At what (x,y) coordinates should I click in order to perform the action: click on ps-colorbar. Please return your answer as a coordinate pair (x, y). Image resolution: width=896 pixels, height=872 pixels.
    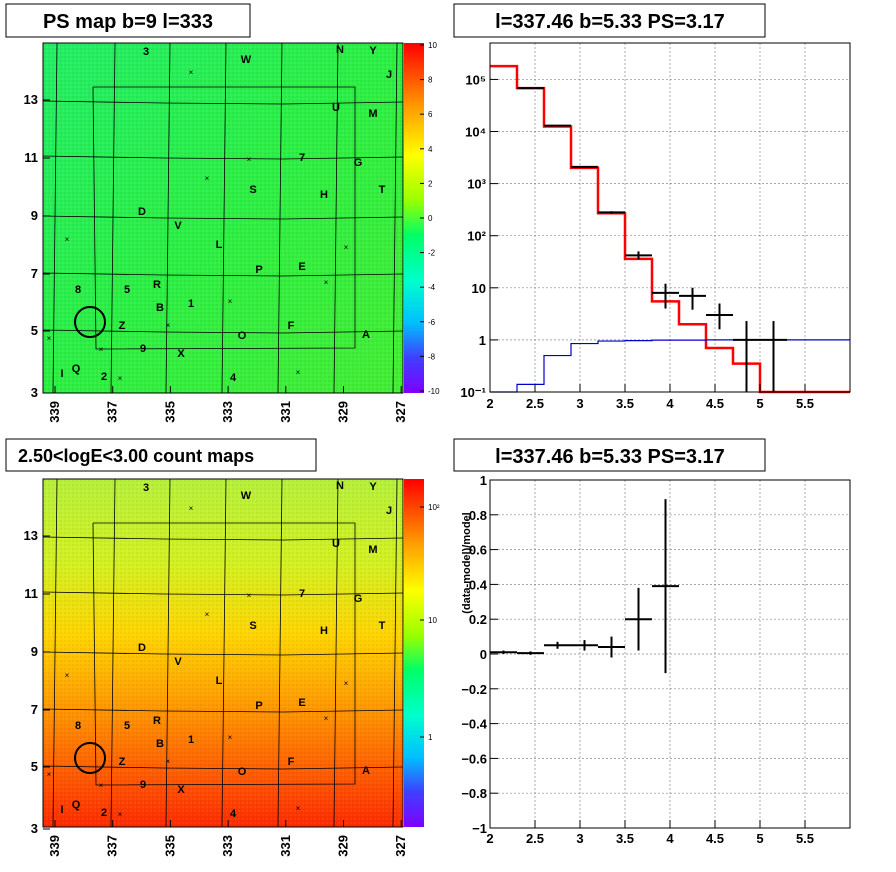
    Looking at the image, I should click on (414, 218).